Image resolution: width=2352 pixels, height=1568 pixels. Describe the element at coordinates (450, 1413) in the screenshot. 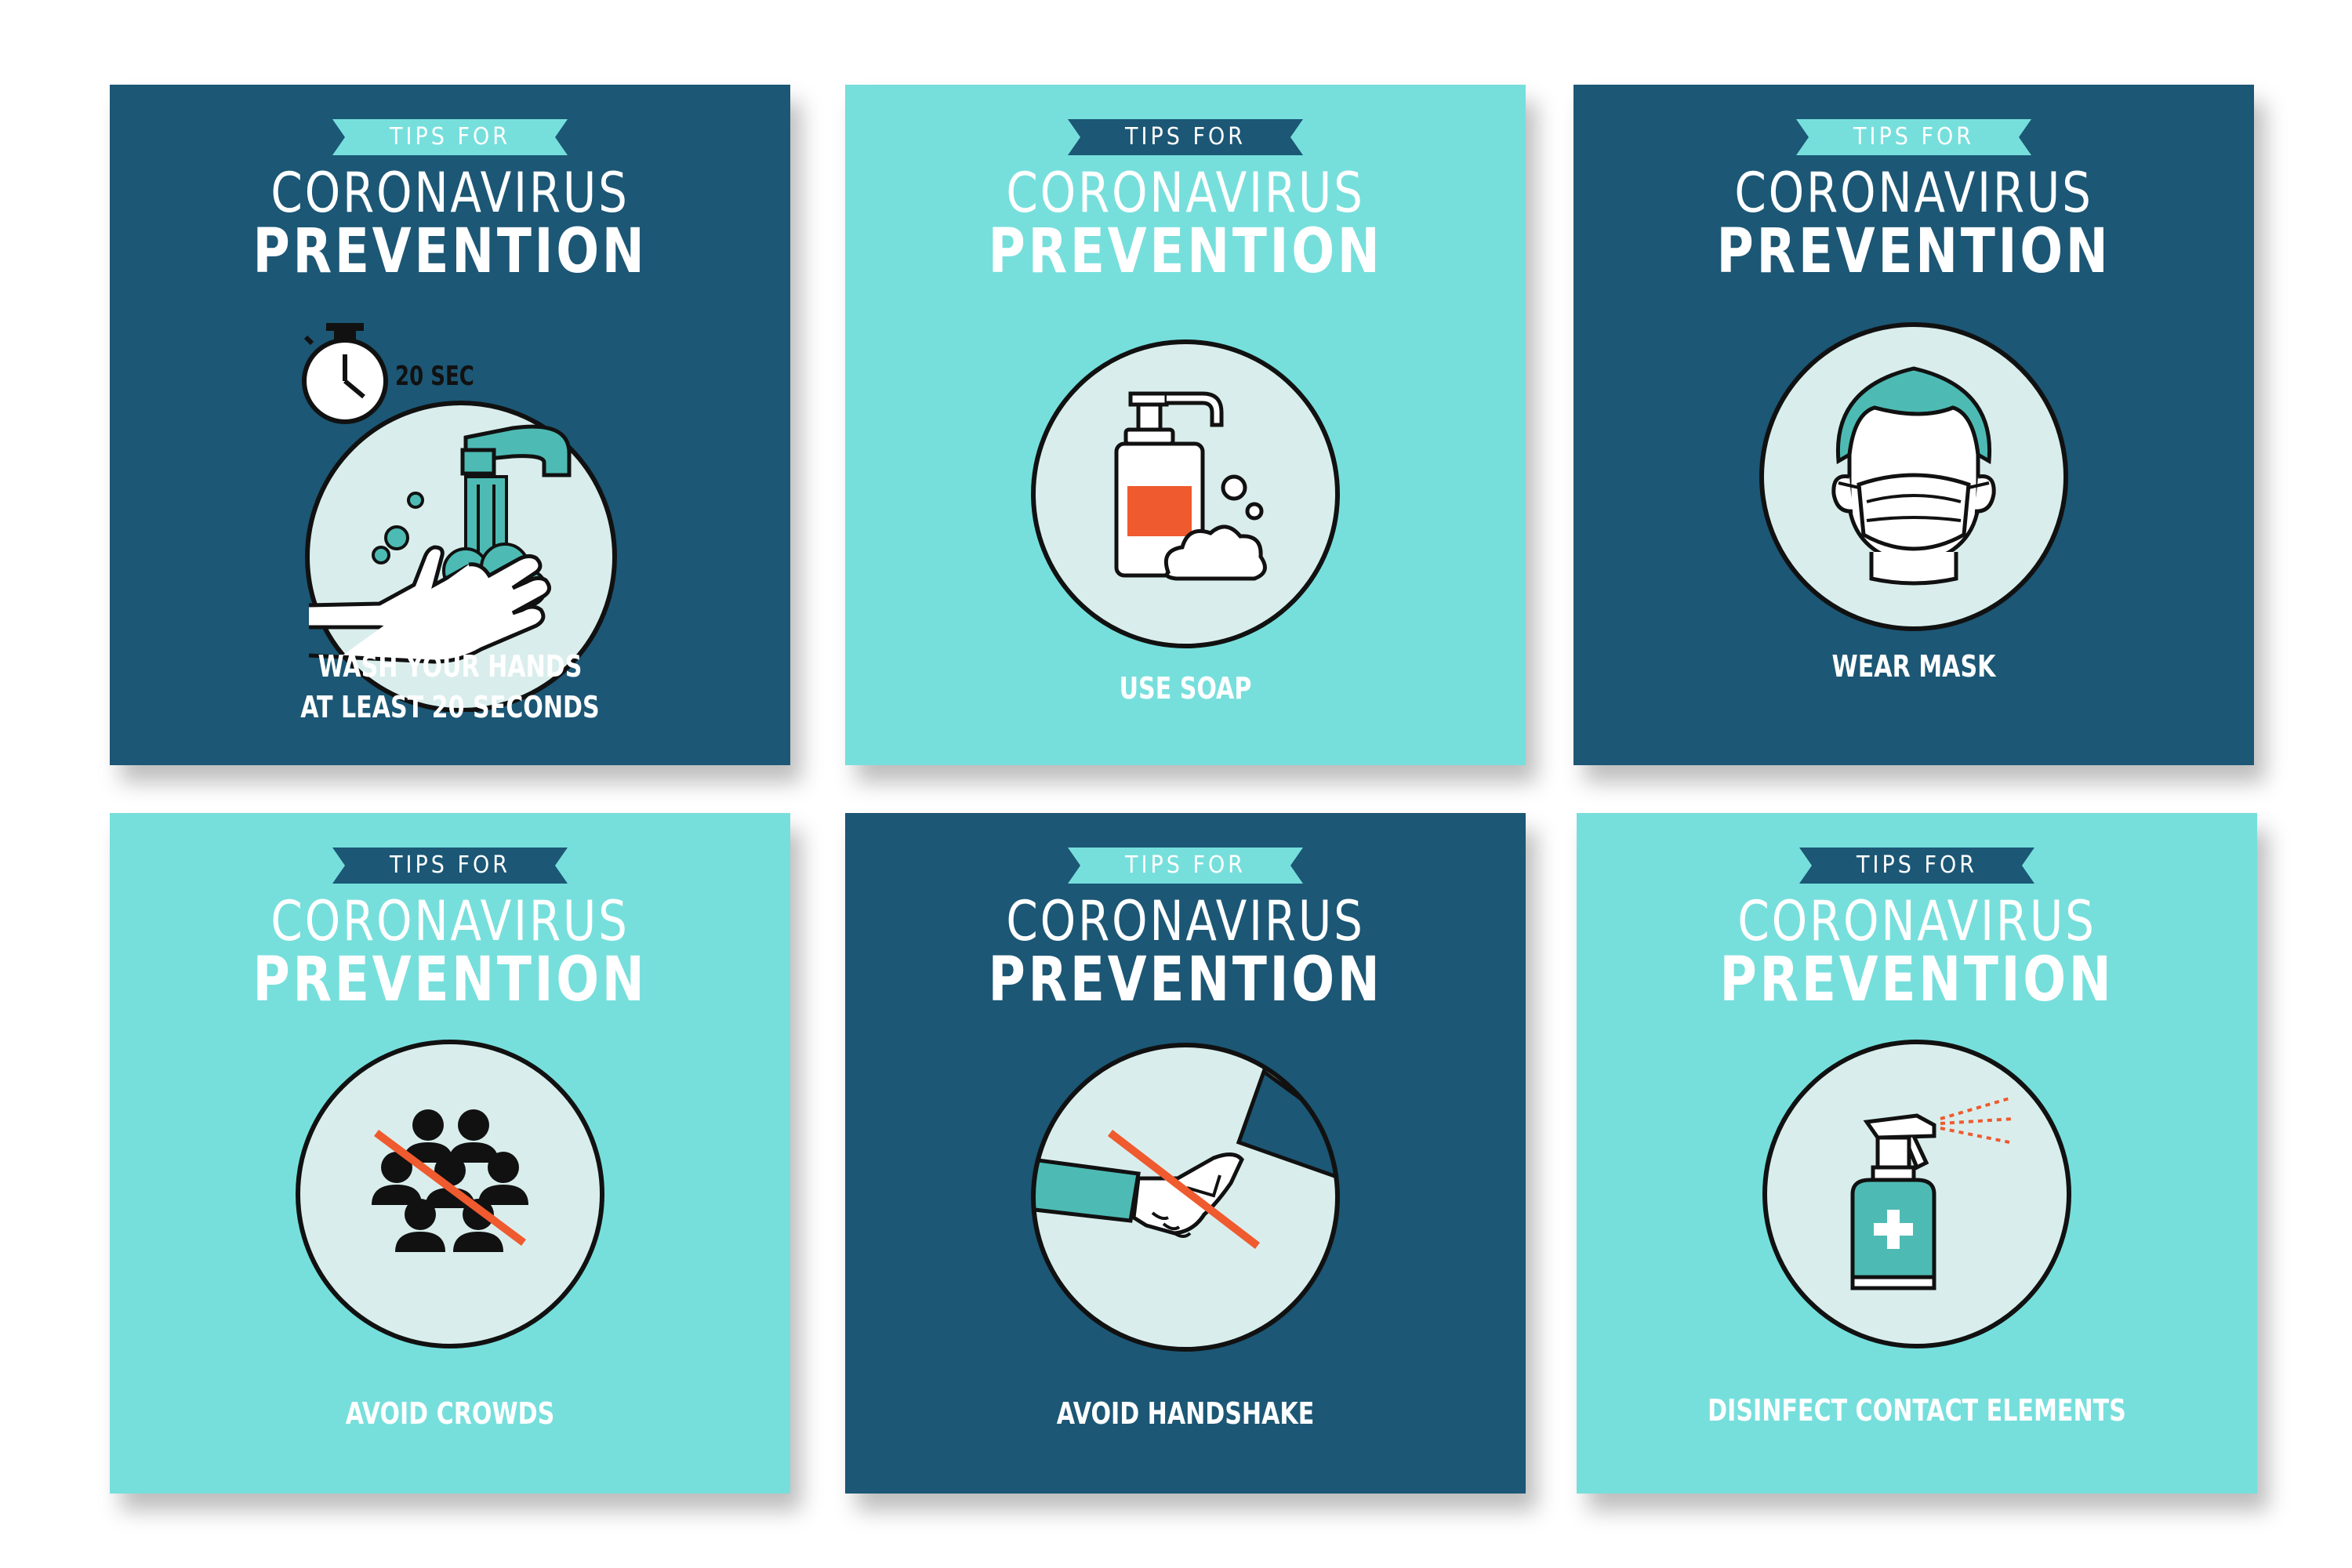

I see `caption-line-1: AVOID CROWDS` at that location.